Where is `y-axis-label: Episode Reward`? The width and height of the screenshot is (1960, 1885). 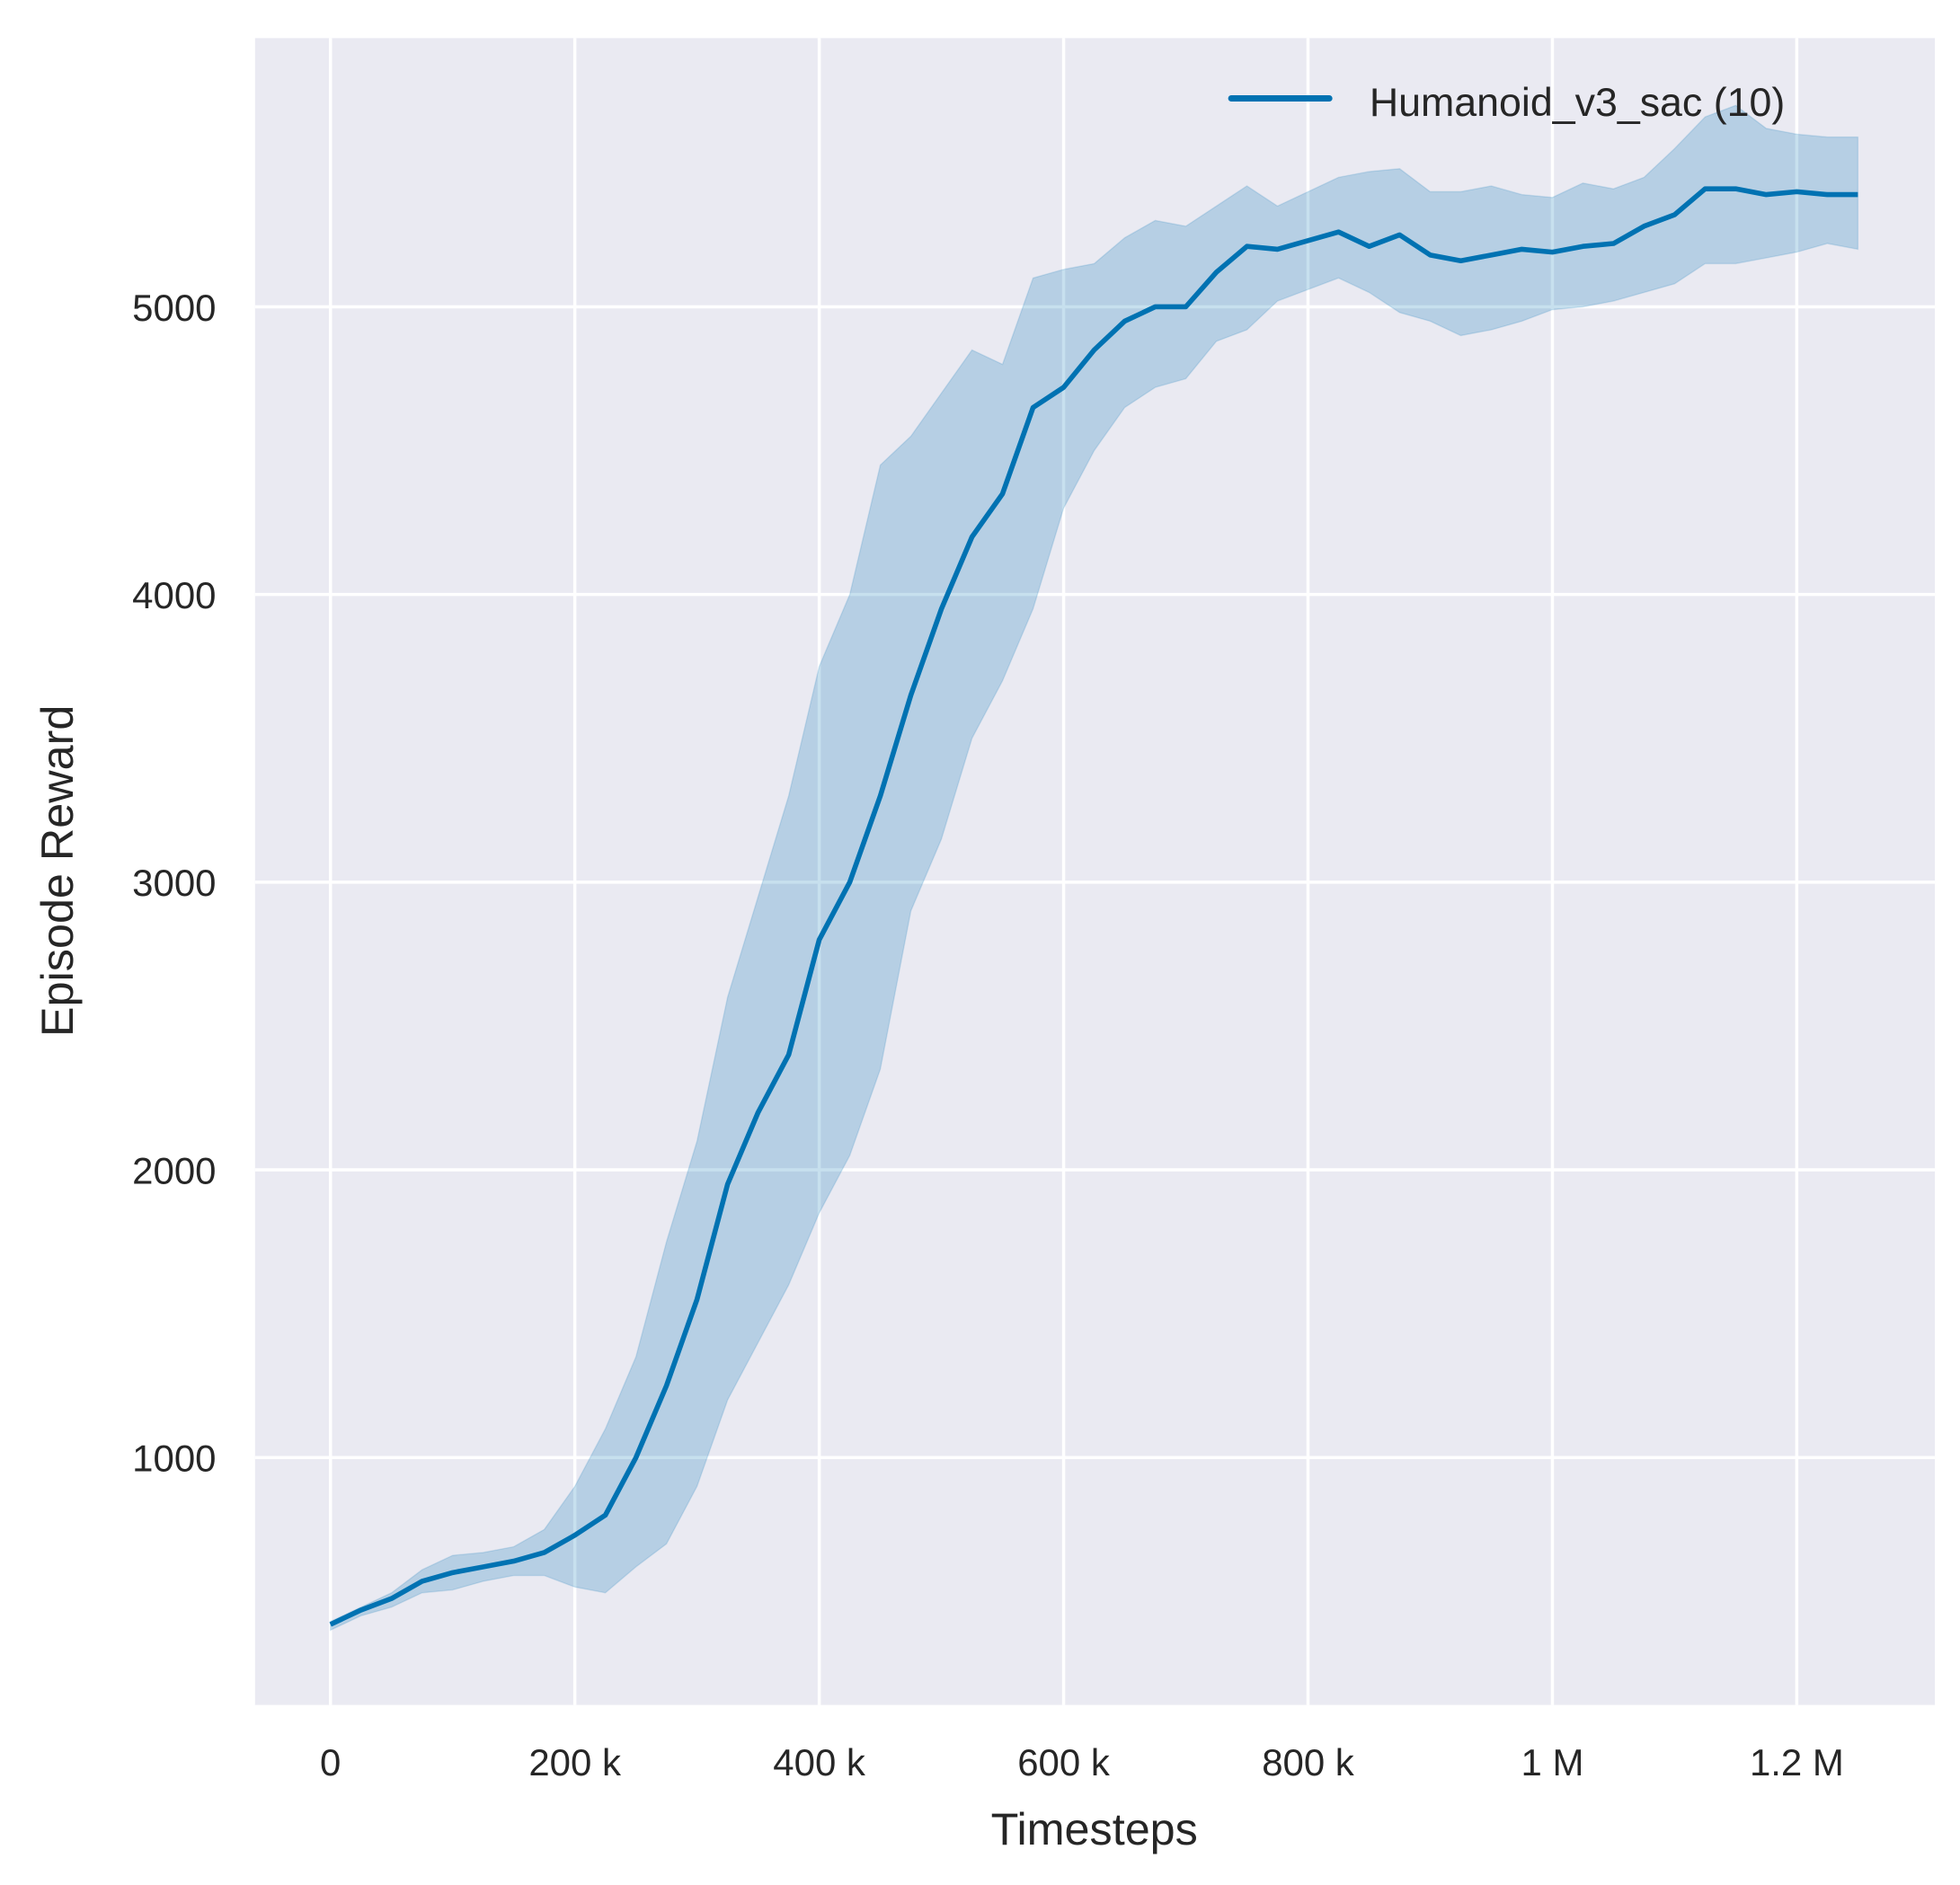
y-axis-label: Episode Reward is located at coordinates (57, 871).